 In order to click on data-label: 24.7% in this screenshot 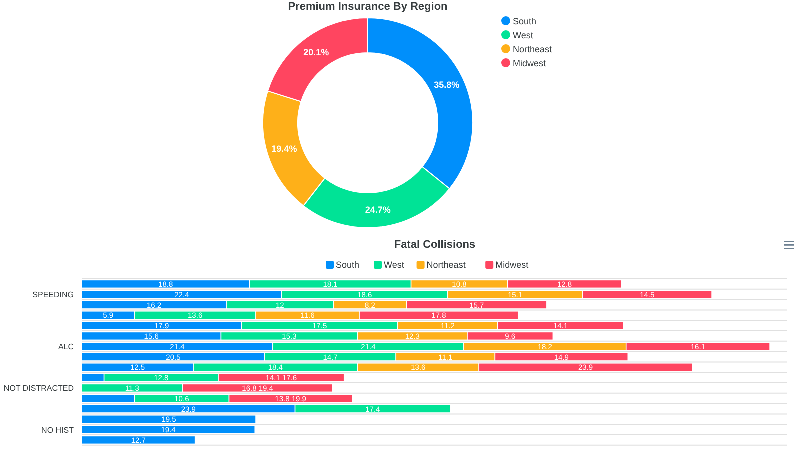, I will do `click(378, 209)`.